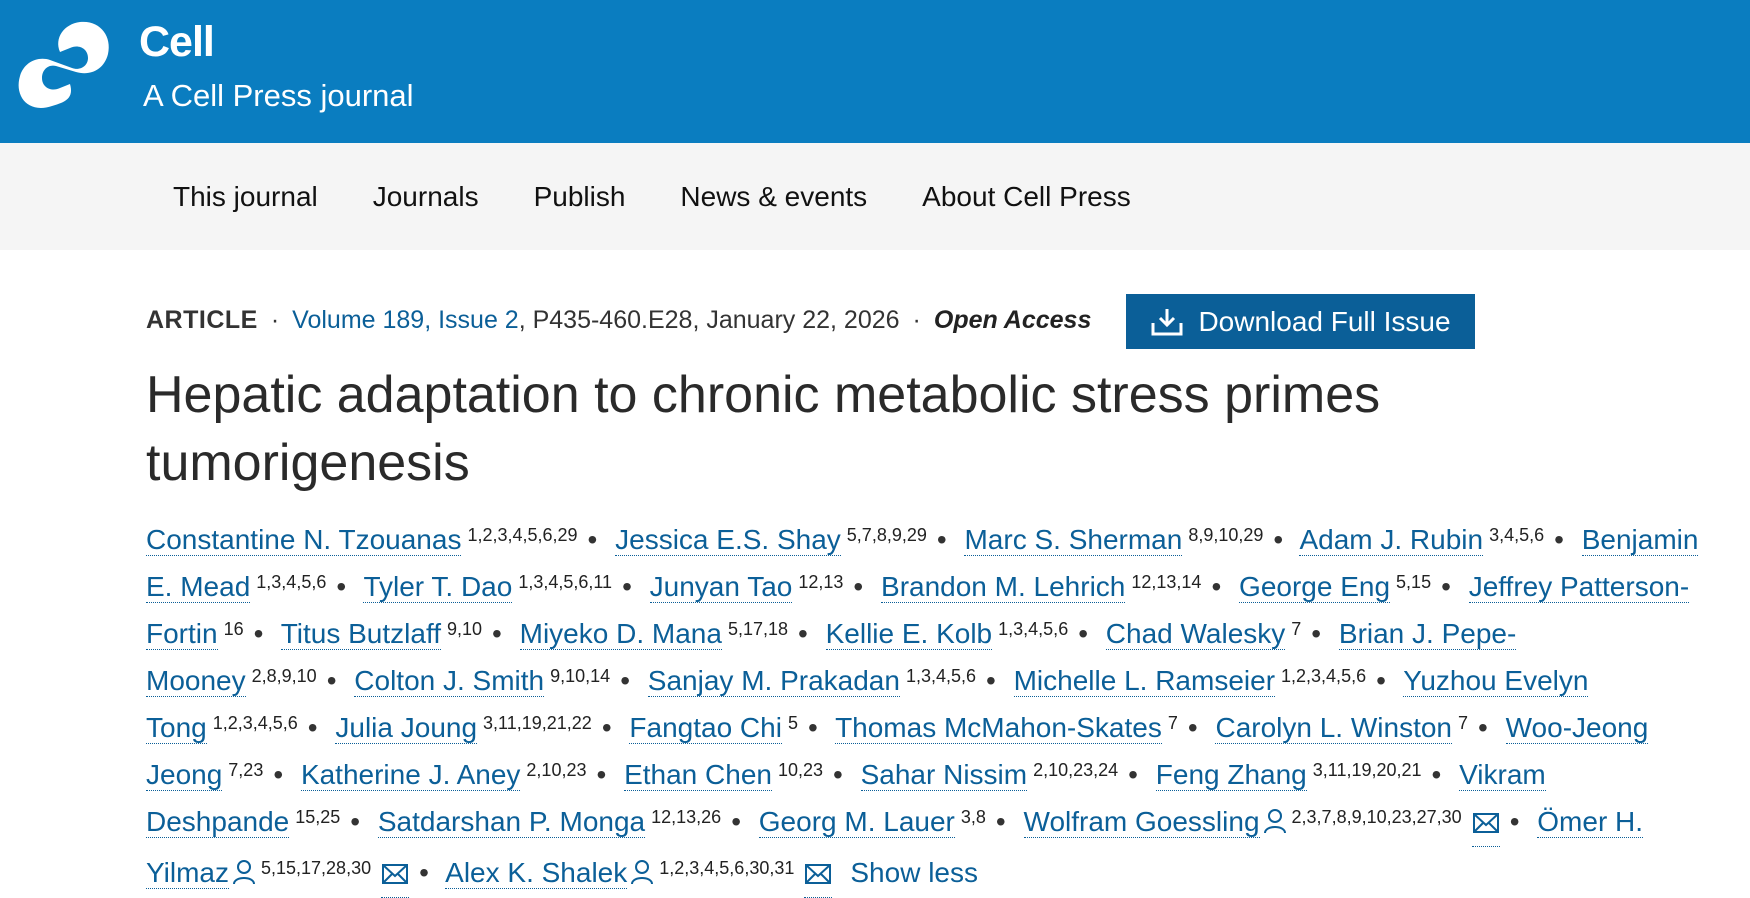 The image size is (1750, 898). I want to click on author-link: Alex K. Shalek, so click(536, 873).